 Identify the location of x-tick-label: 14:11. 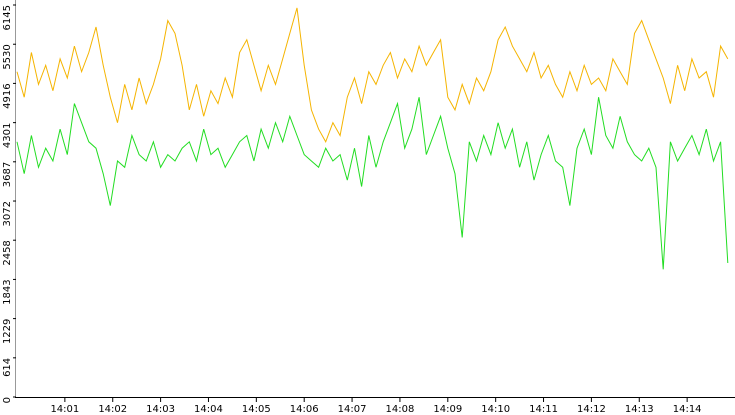
(543, 409).